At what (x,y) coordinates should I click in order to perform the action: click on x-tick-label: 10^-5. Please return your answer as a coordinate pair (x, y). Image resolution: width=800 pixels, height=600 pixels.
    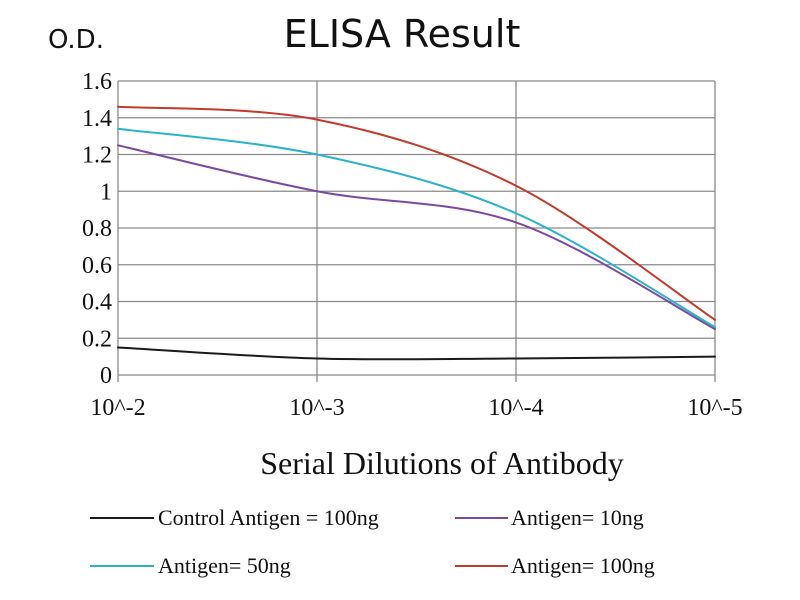
    Looking at the image, I should click on (714, 408).